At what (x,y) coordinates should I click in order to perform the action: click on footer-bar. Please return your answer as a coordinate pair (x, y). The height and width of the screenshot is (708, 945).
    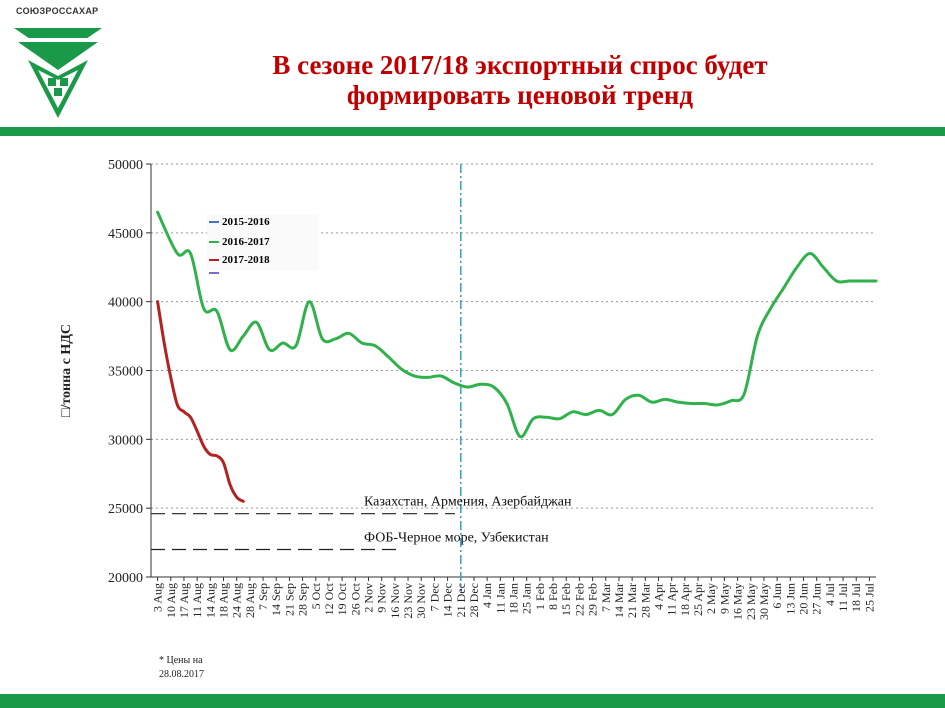
    Looking at the image, I should click on (472, 701).